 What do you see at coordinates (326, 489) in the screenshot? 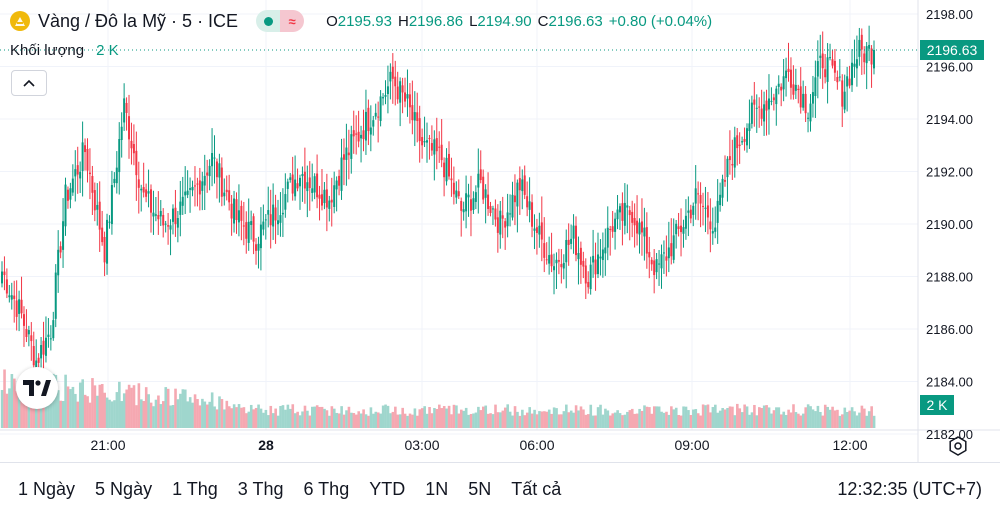
I see `range-button: 6 Thg` at bounding box center [326, 489].